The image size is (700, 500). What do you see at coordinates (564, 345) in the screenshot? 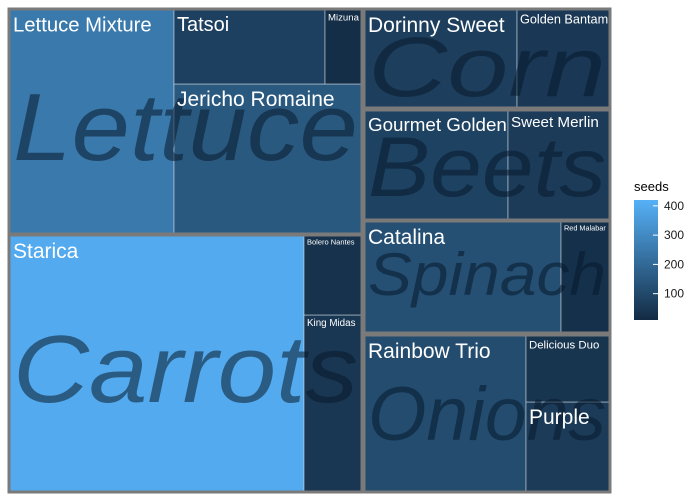
I see `tile-label-delicious-duo: Delicious Duo` at bounding box center [564, 345].